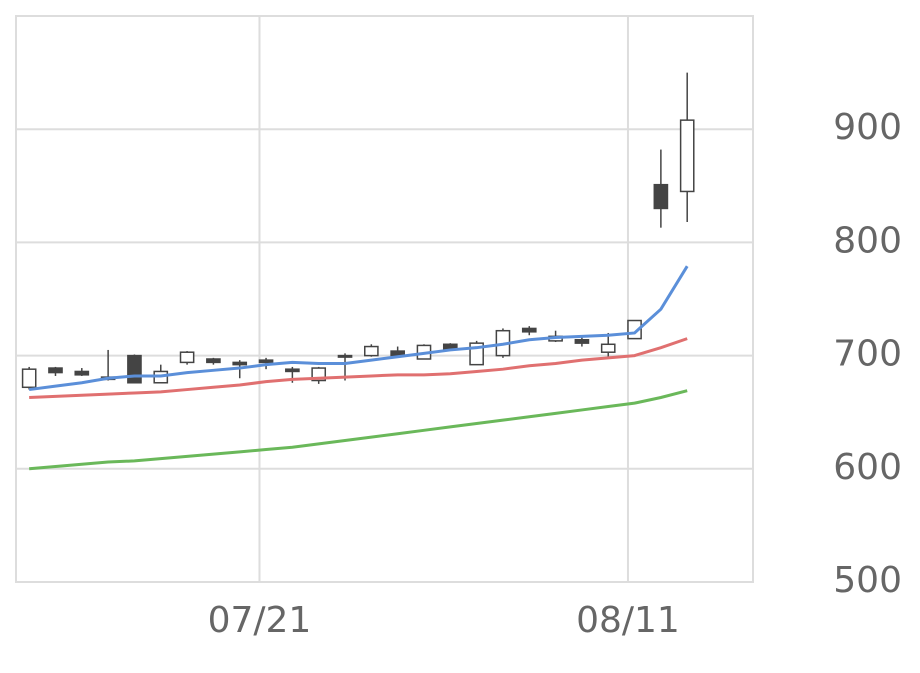  I want to click on y-tick-label: 700, so click(867, 354).